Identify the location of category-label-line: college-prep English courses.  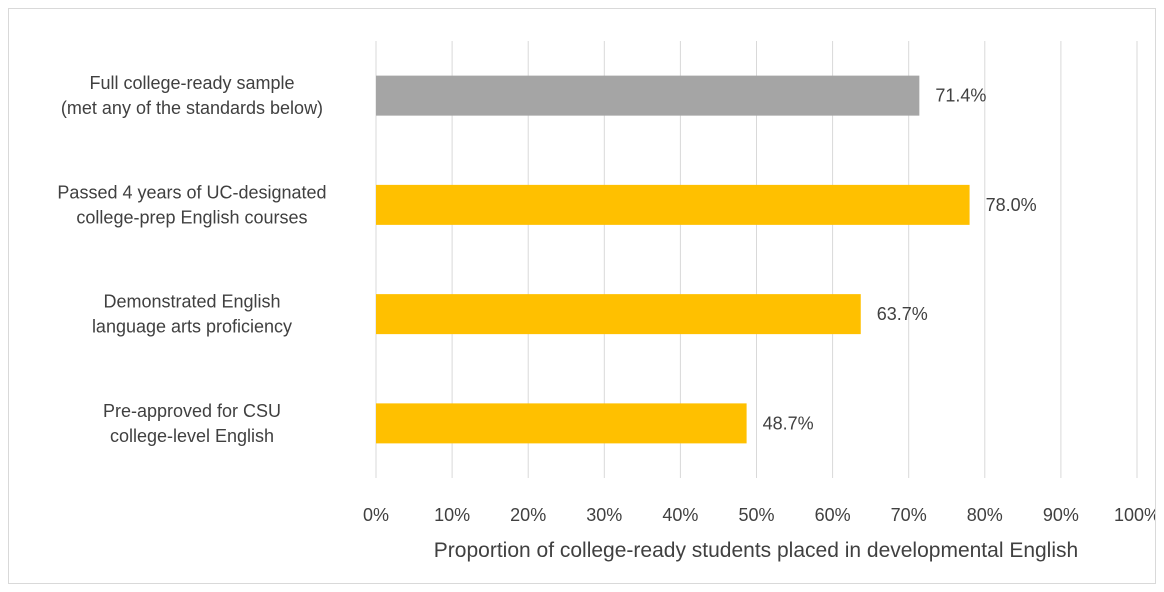
(191, 217).